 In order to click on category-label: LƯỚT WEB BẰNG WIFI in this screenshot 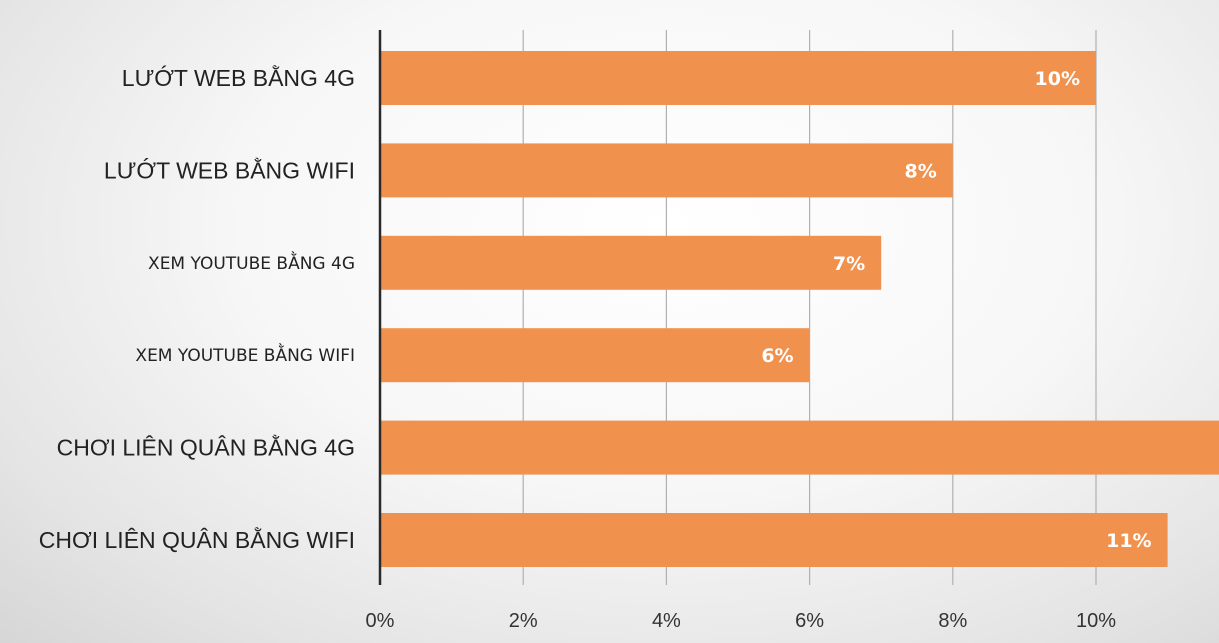, I will do `click(229, 169)`.